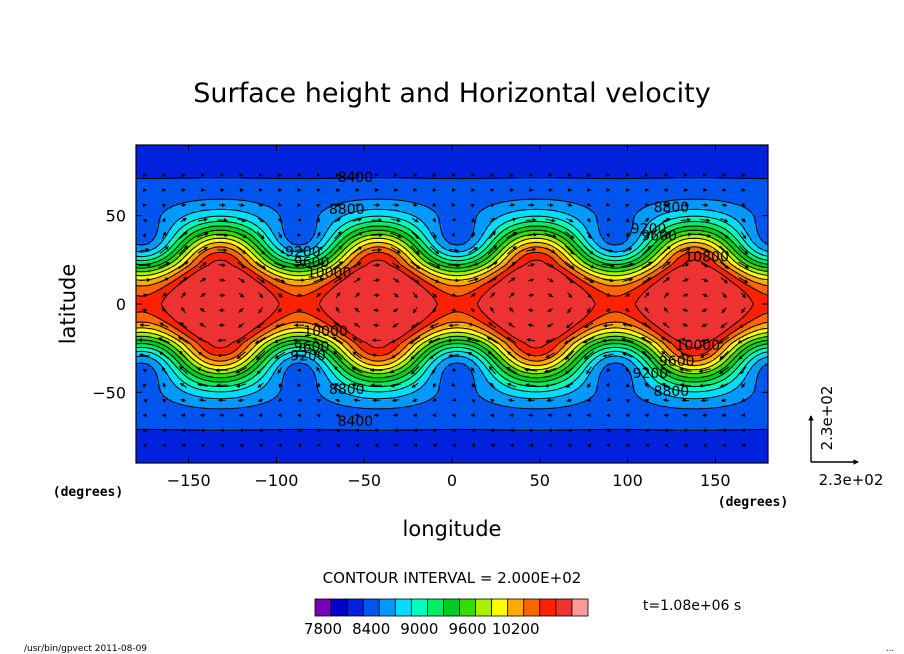  What do you see at coordinates (451, 93) in the screenshot?
I see `chart-title: Surface height and Horizontal velocity` at bounding box center [451, 93].